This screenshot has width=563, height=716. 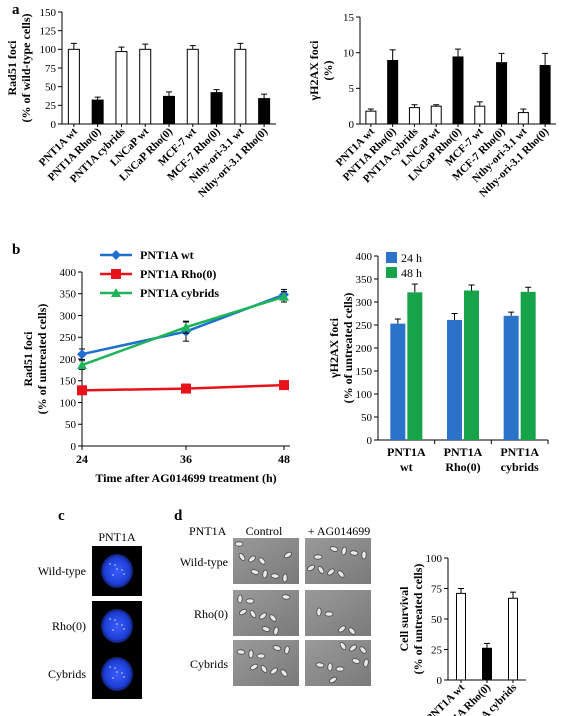 I want to click on x-tick-label: 24, so click(x=82, y=459).